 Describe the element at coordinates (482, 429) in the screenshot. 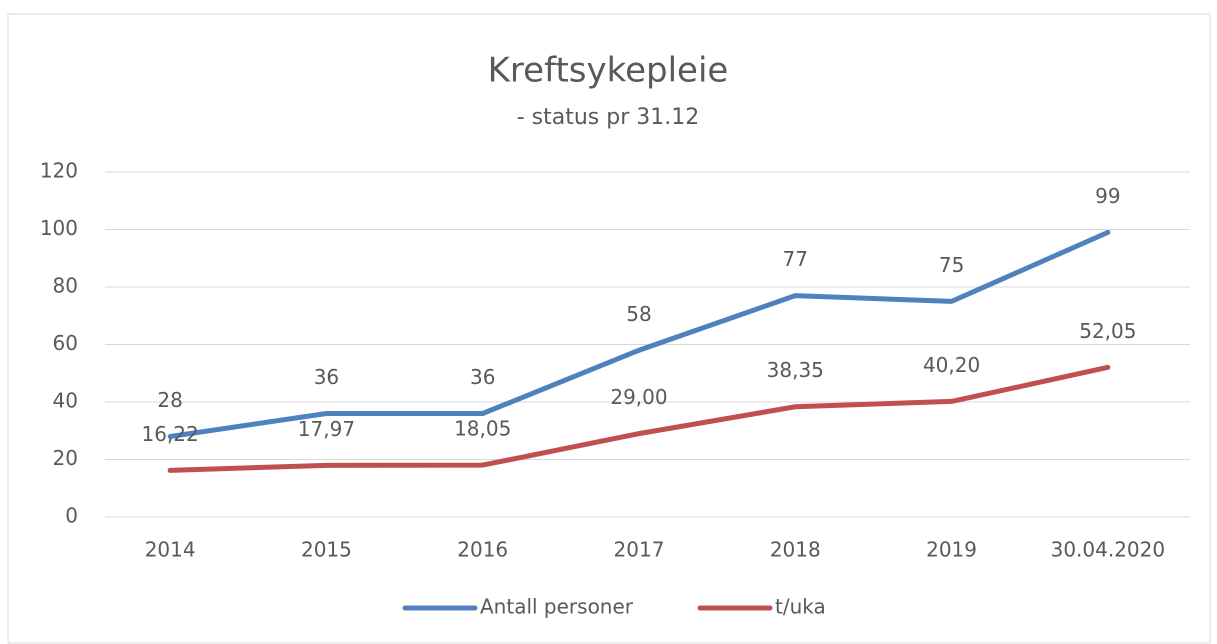

I see `data-label: 18,05` at that location.